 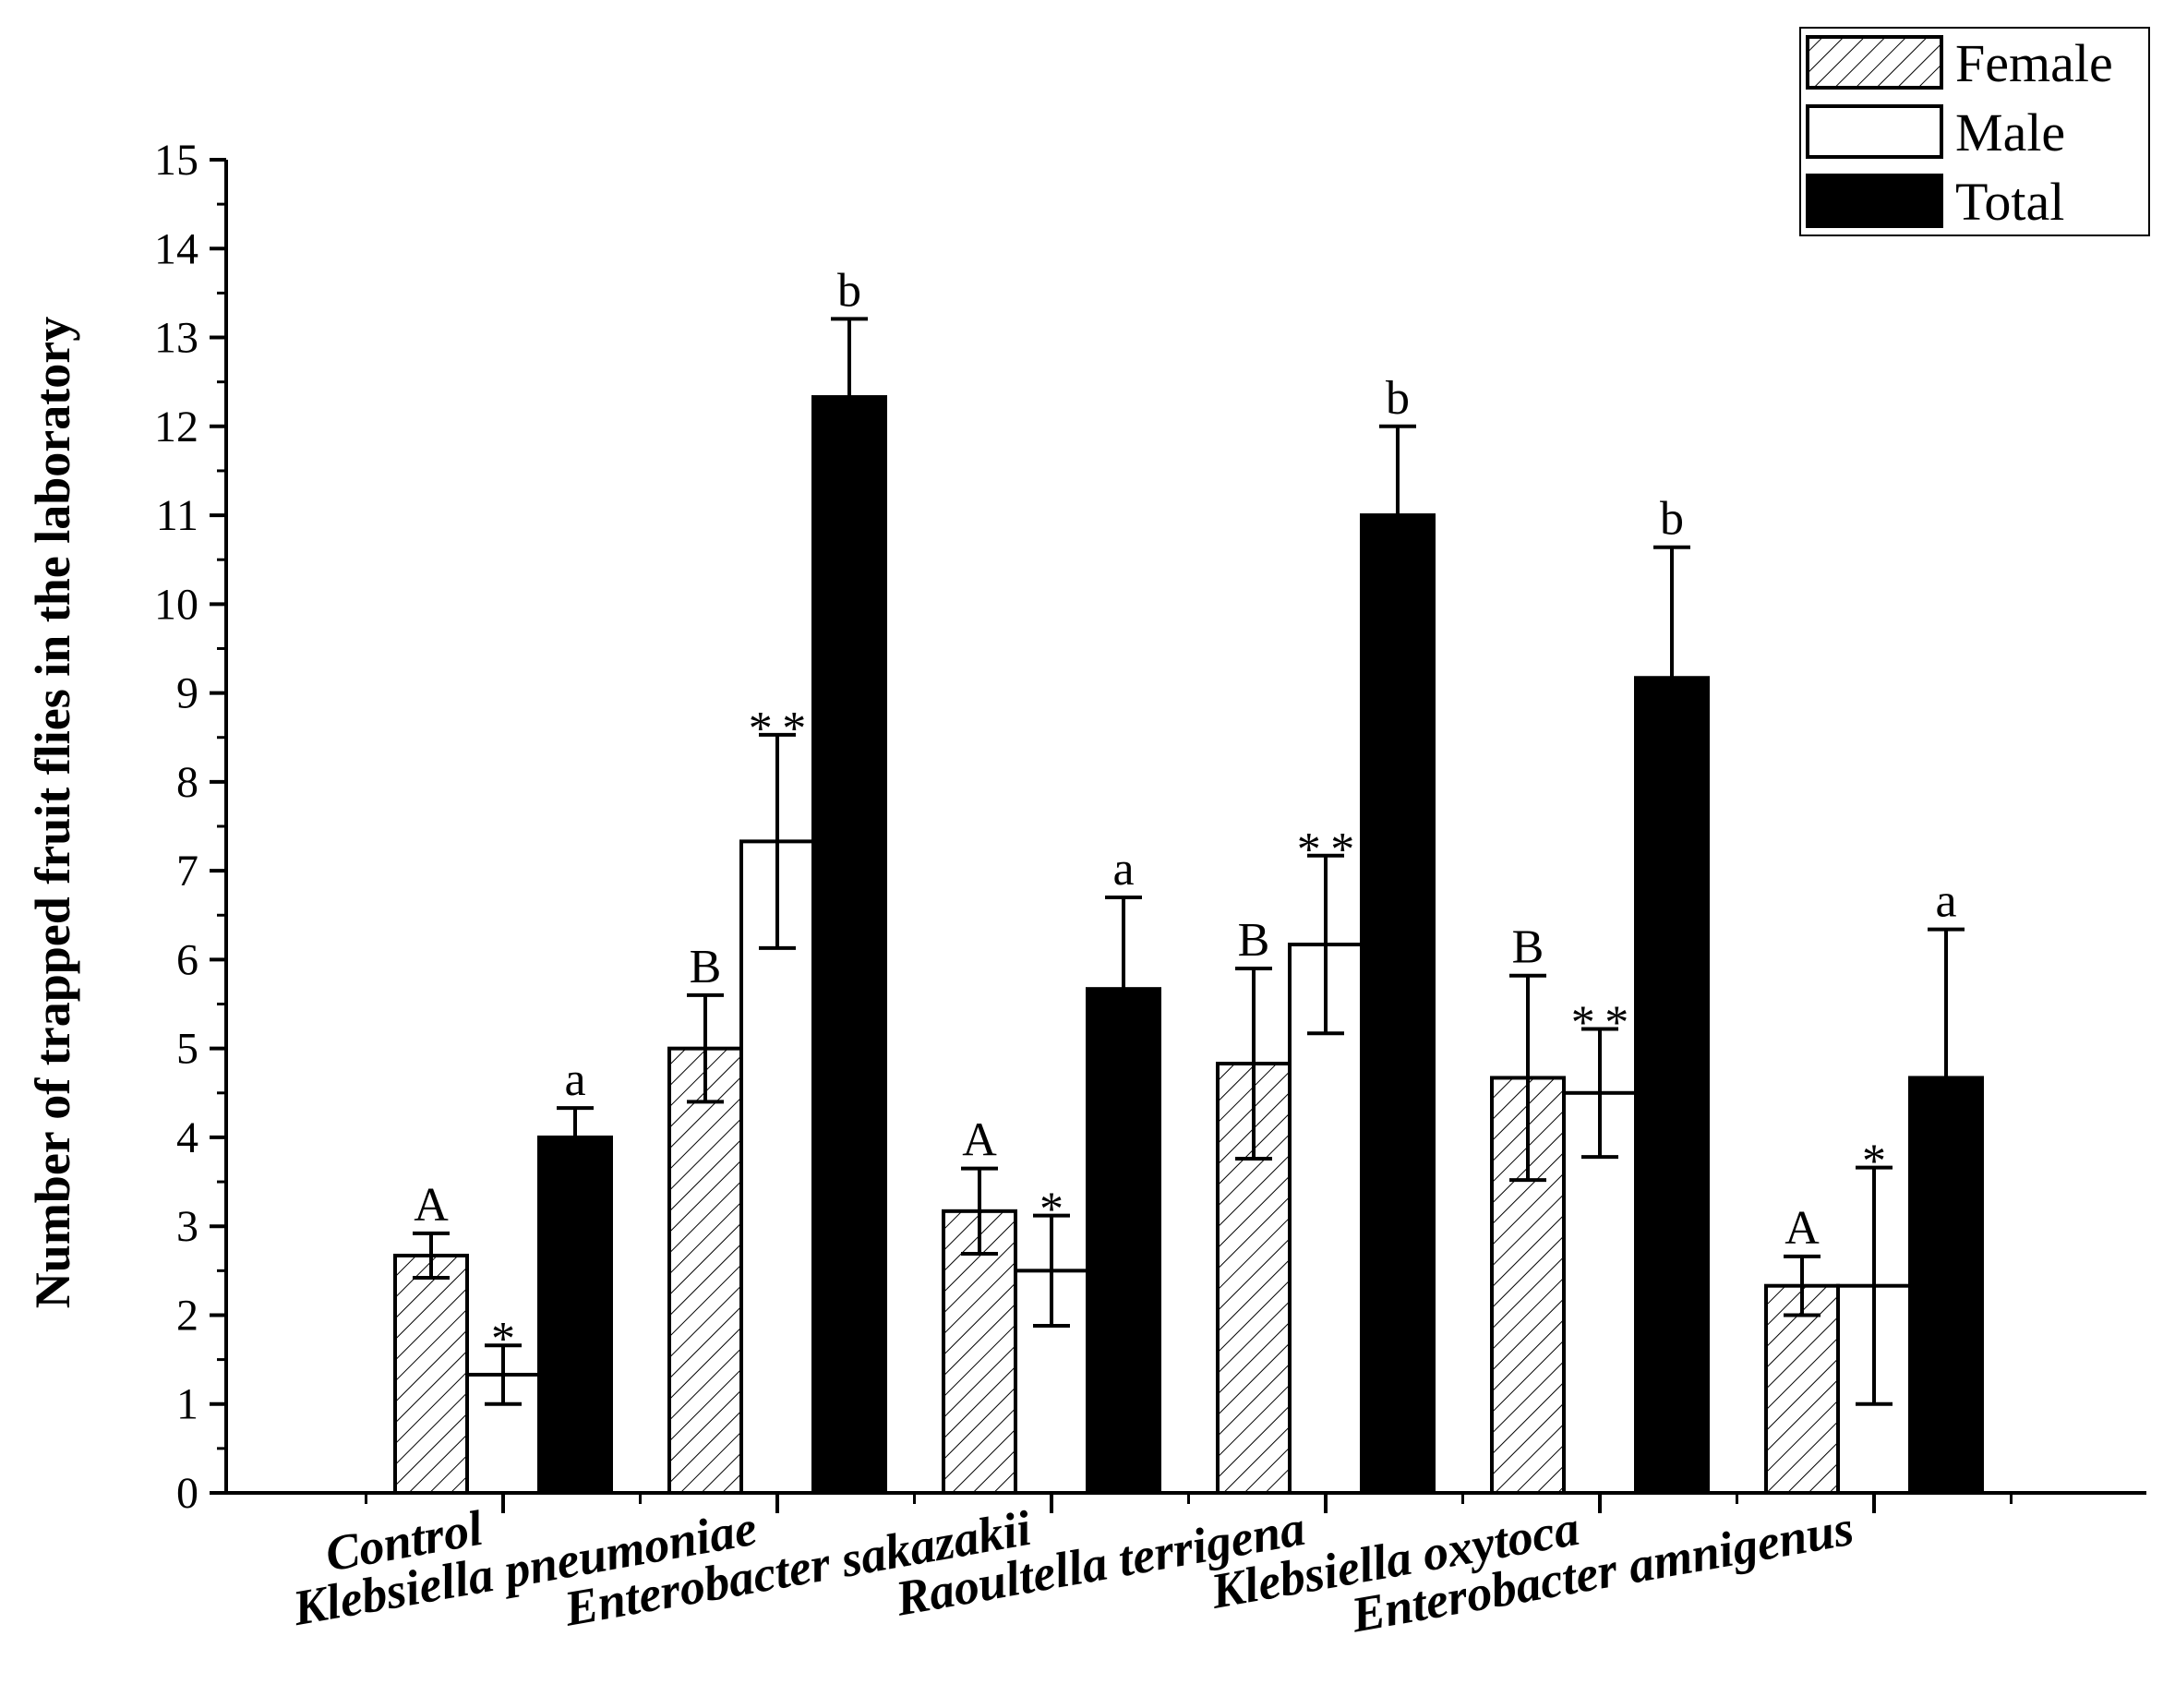 I want to click on y-tick-label: 2, so click(x=187, y=1315).